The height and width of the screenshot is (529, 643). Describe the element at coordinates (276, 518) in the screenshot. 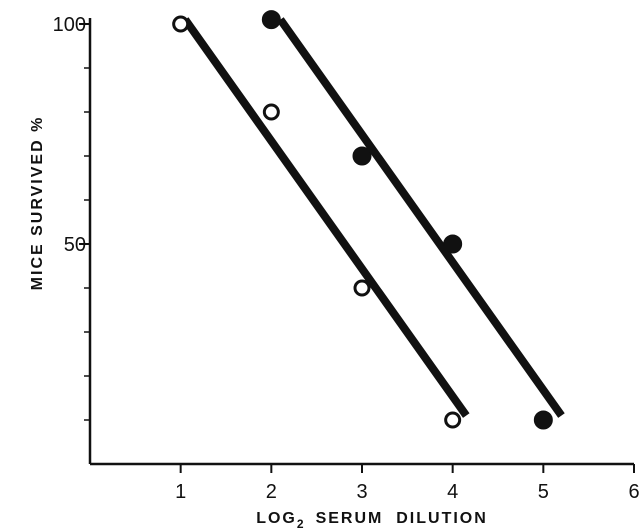

I see `x-axis-title-prefix: LOG` at that location.